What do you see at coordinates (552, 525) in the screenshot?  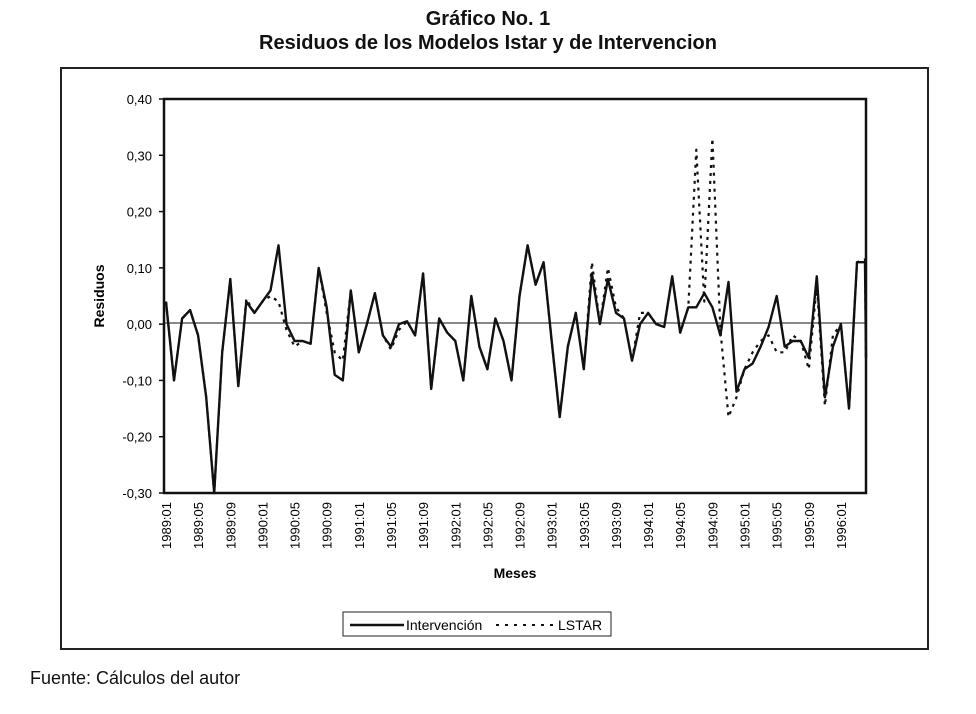 I see `x-tick-label: 1993:01` at bounding box center [552, 525].